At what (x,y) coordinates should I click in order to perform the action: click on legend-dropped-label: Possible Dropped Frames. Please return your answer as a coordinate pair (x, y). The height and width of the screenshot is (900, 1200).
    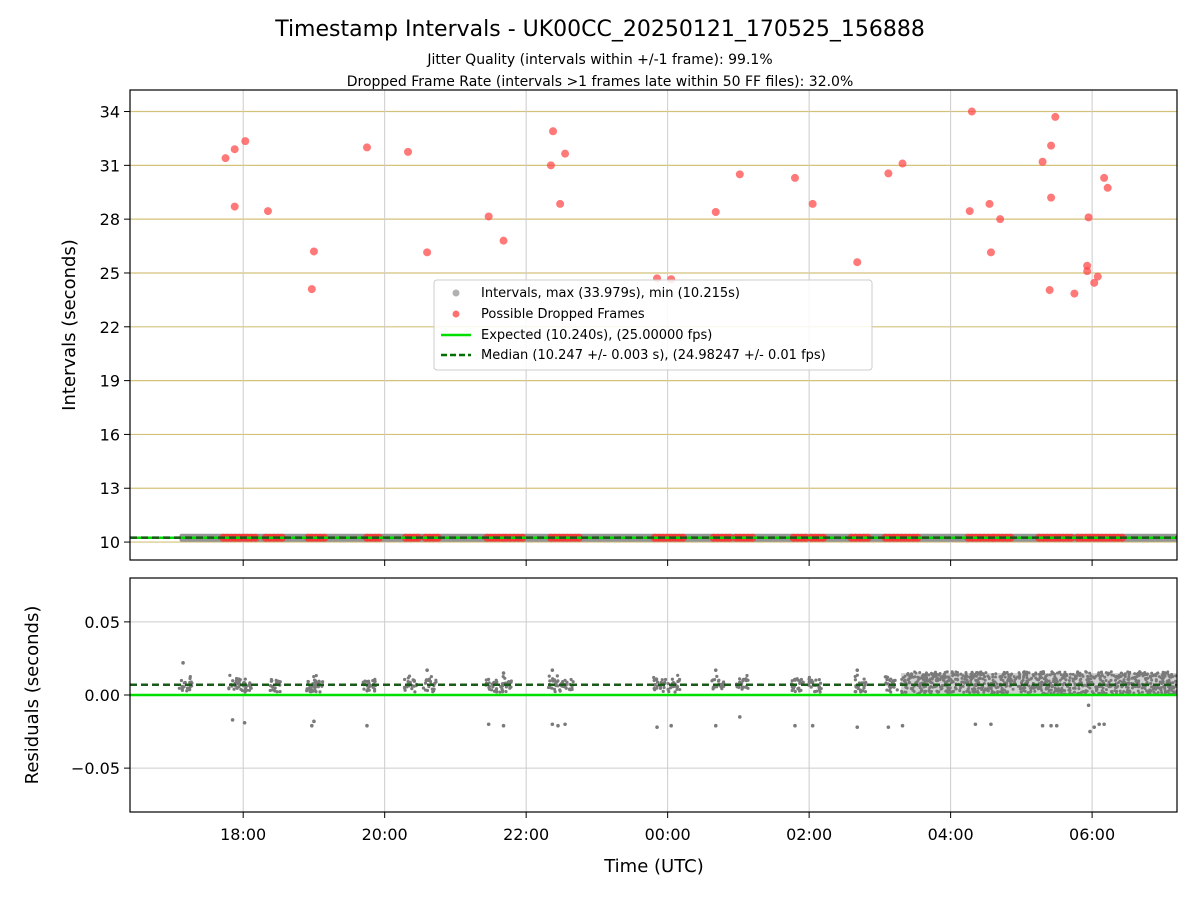
    Looking at the image, I should click on (563, 314).